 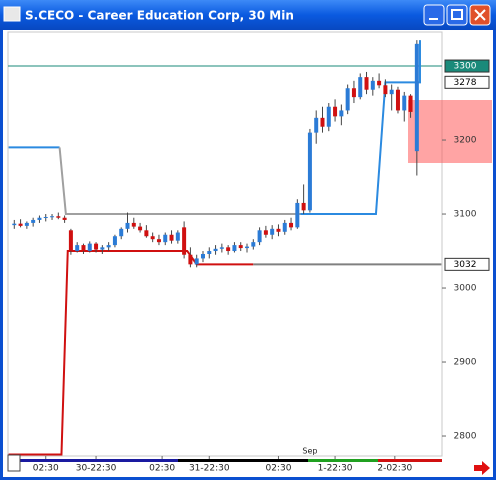 I want to click on window-title: S.CECO - Career Education Corp, 30 Min, so click(x=159, y=16).